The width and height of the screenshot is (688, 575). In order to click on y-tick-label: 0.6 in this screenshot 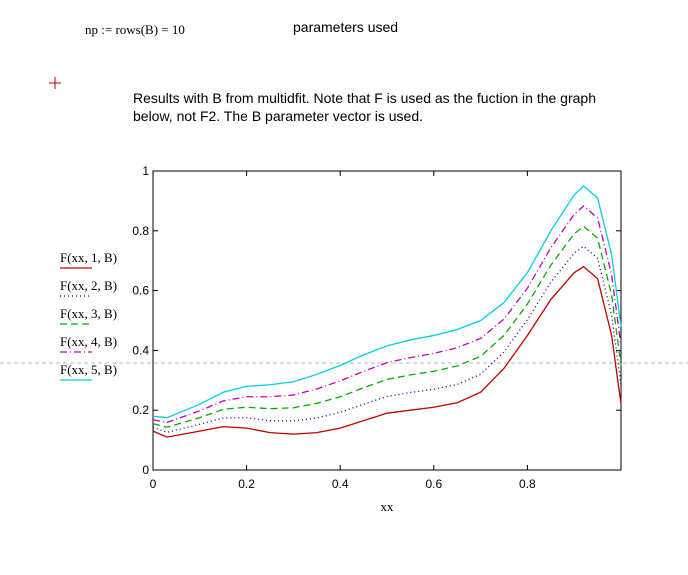, I will do `click(140, 291)`.